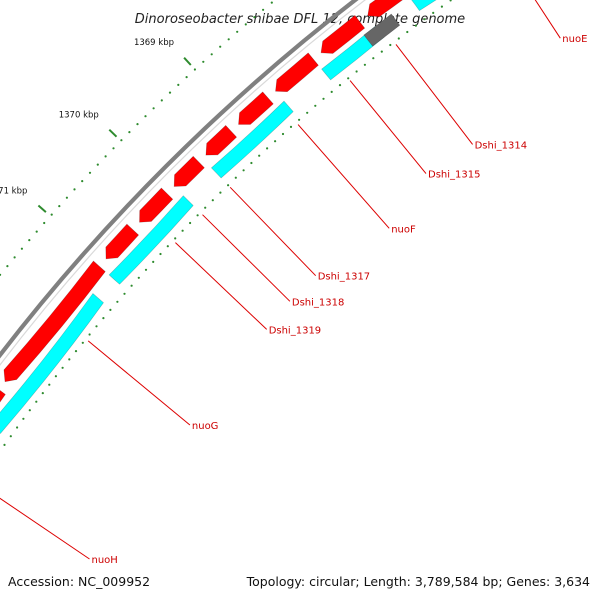 This screenshot has width=600, height=600. I want to click on tick-label: 1369 kbp, so click(154, 43).